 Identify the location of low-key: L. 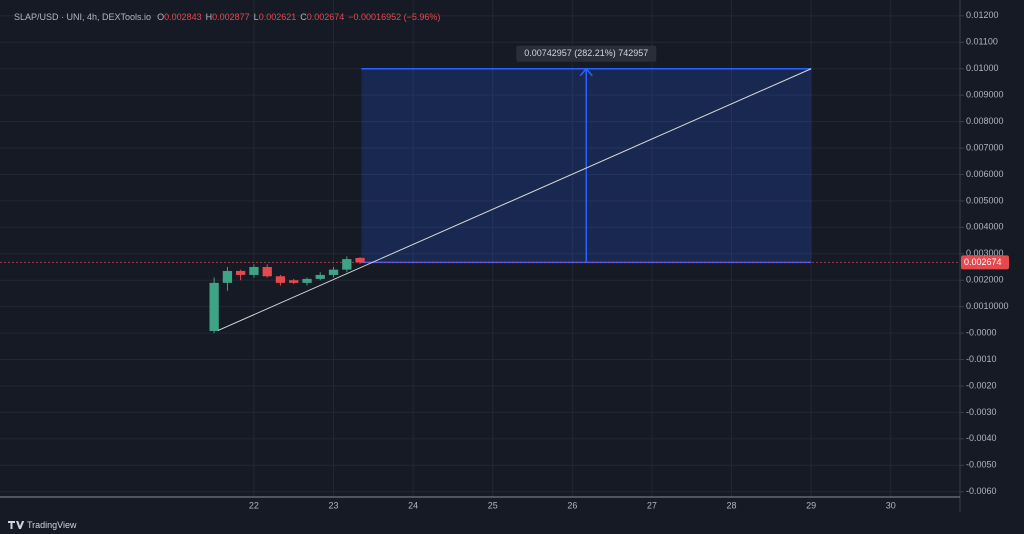
(256, 17).